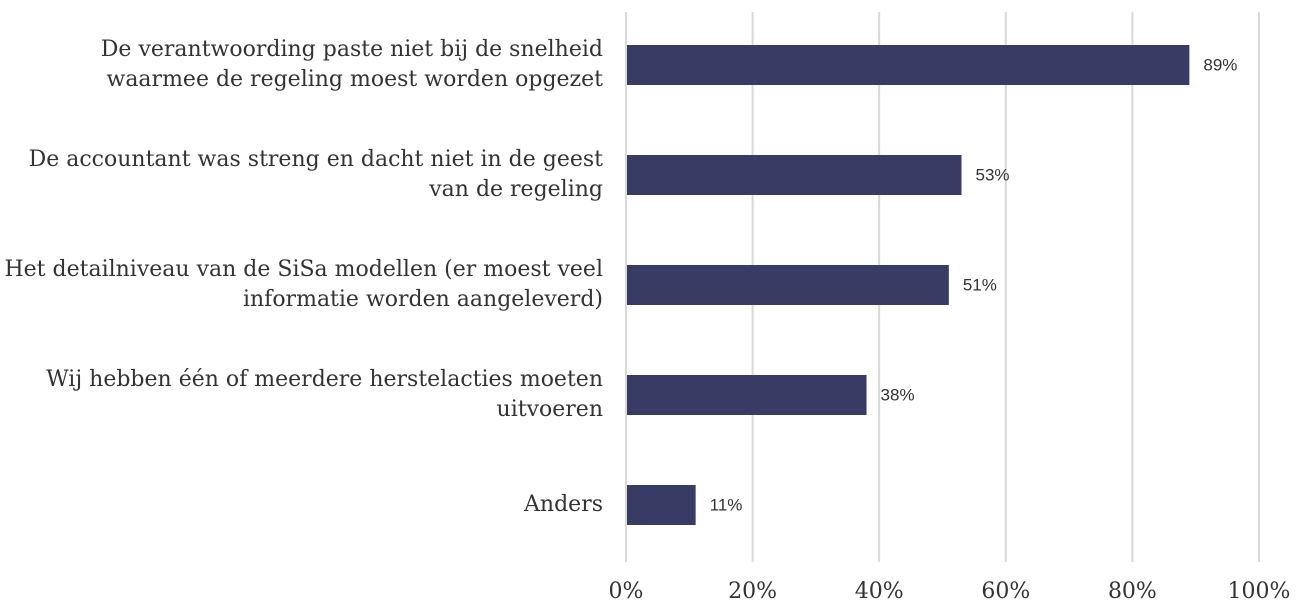 The height and width of the screenshot is (608, 1296). What do you see at coordinates (898, 394) in the screenshot?
I see `value-label: 38%` at bounding box center [898, 394].